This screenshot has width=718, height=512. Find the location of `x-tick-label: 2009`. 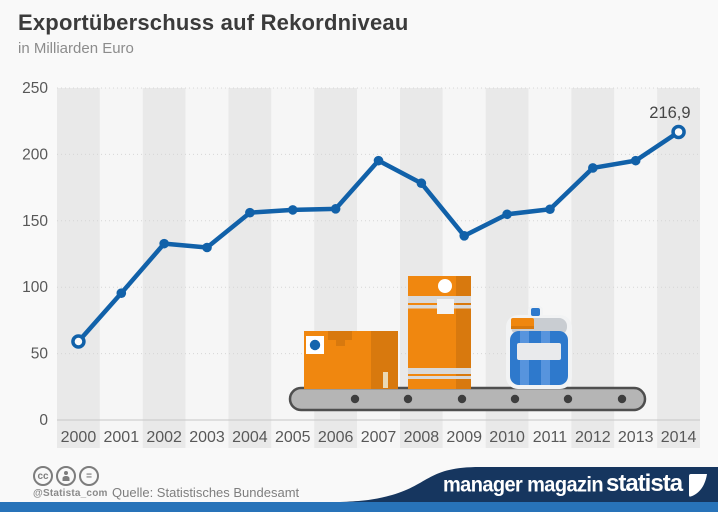

x-tick-label: 2009 is located at coordinates (464, 437).